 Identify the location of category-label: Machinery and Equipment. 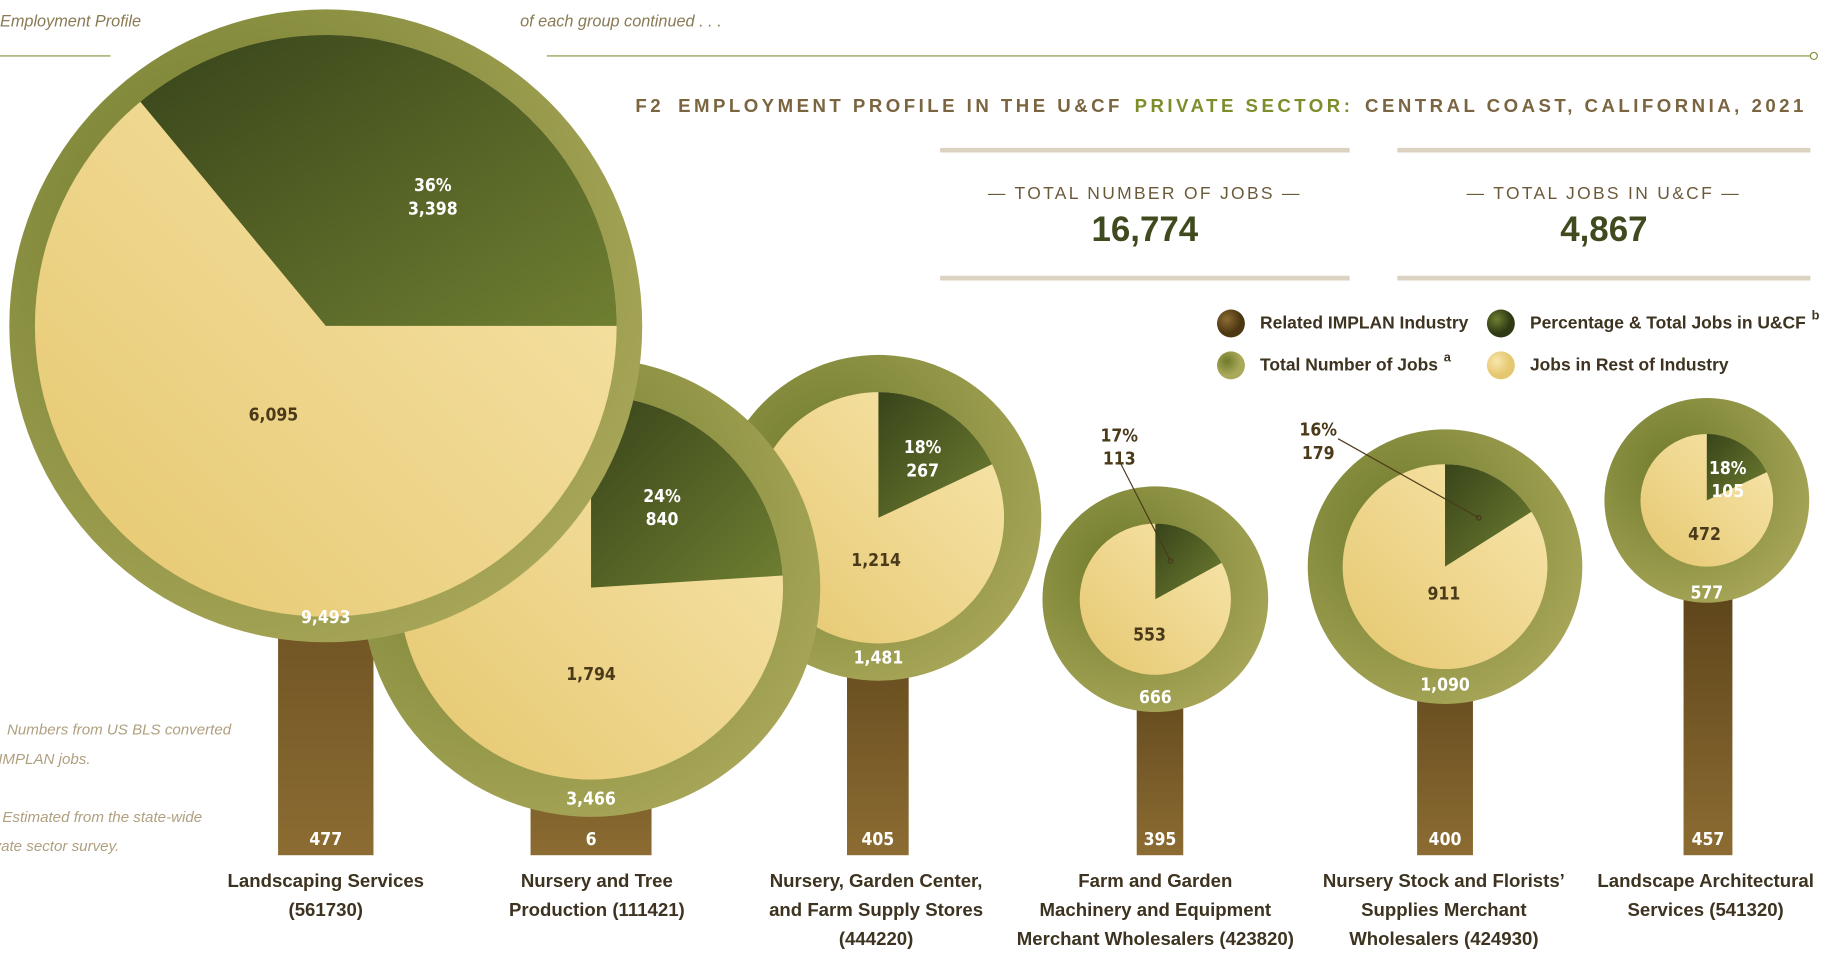
(1156, 909).